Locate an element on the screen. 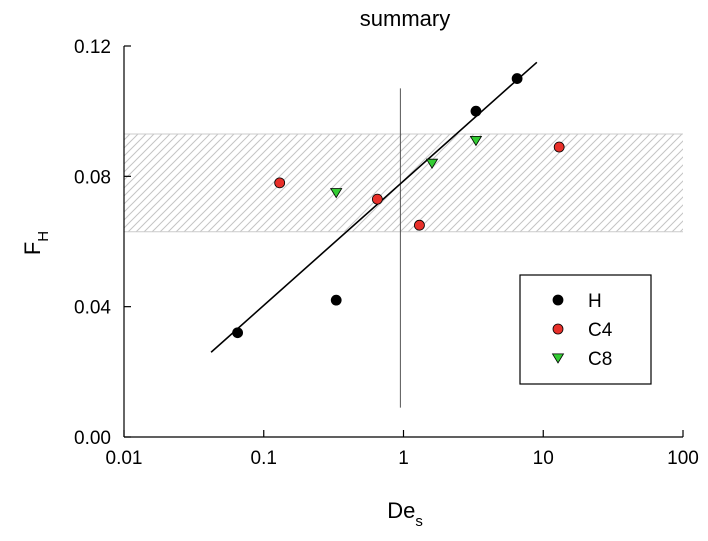 This screenshot has width=708, height=541. y-axis-title: FH is located at coordinates (36, 243).